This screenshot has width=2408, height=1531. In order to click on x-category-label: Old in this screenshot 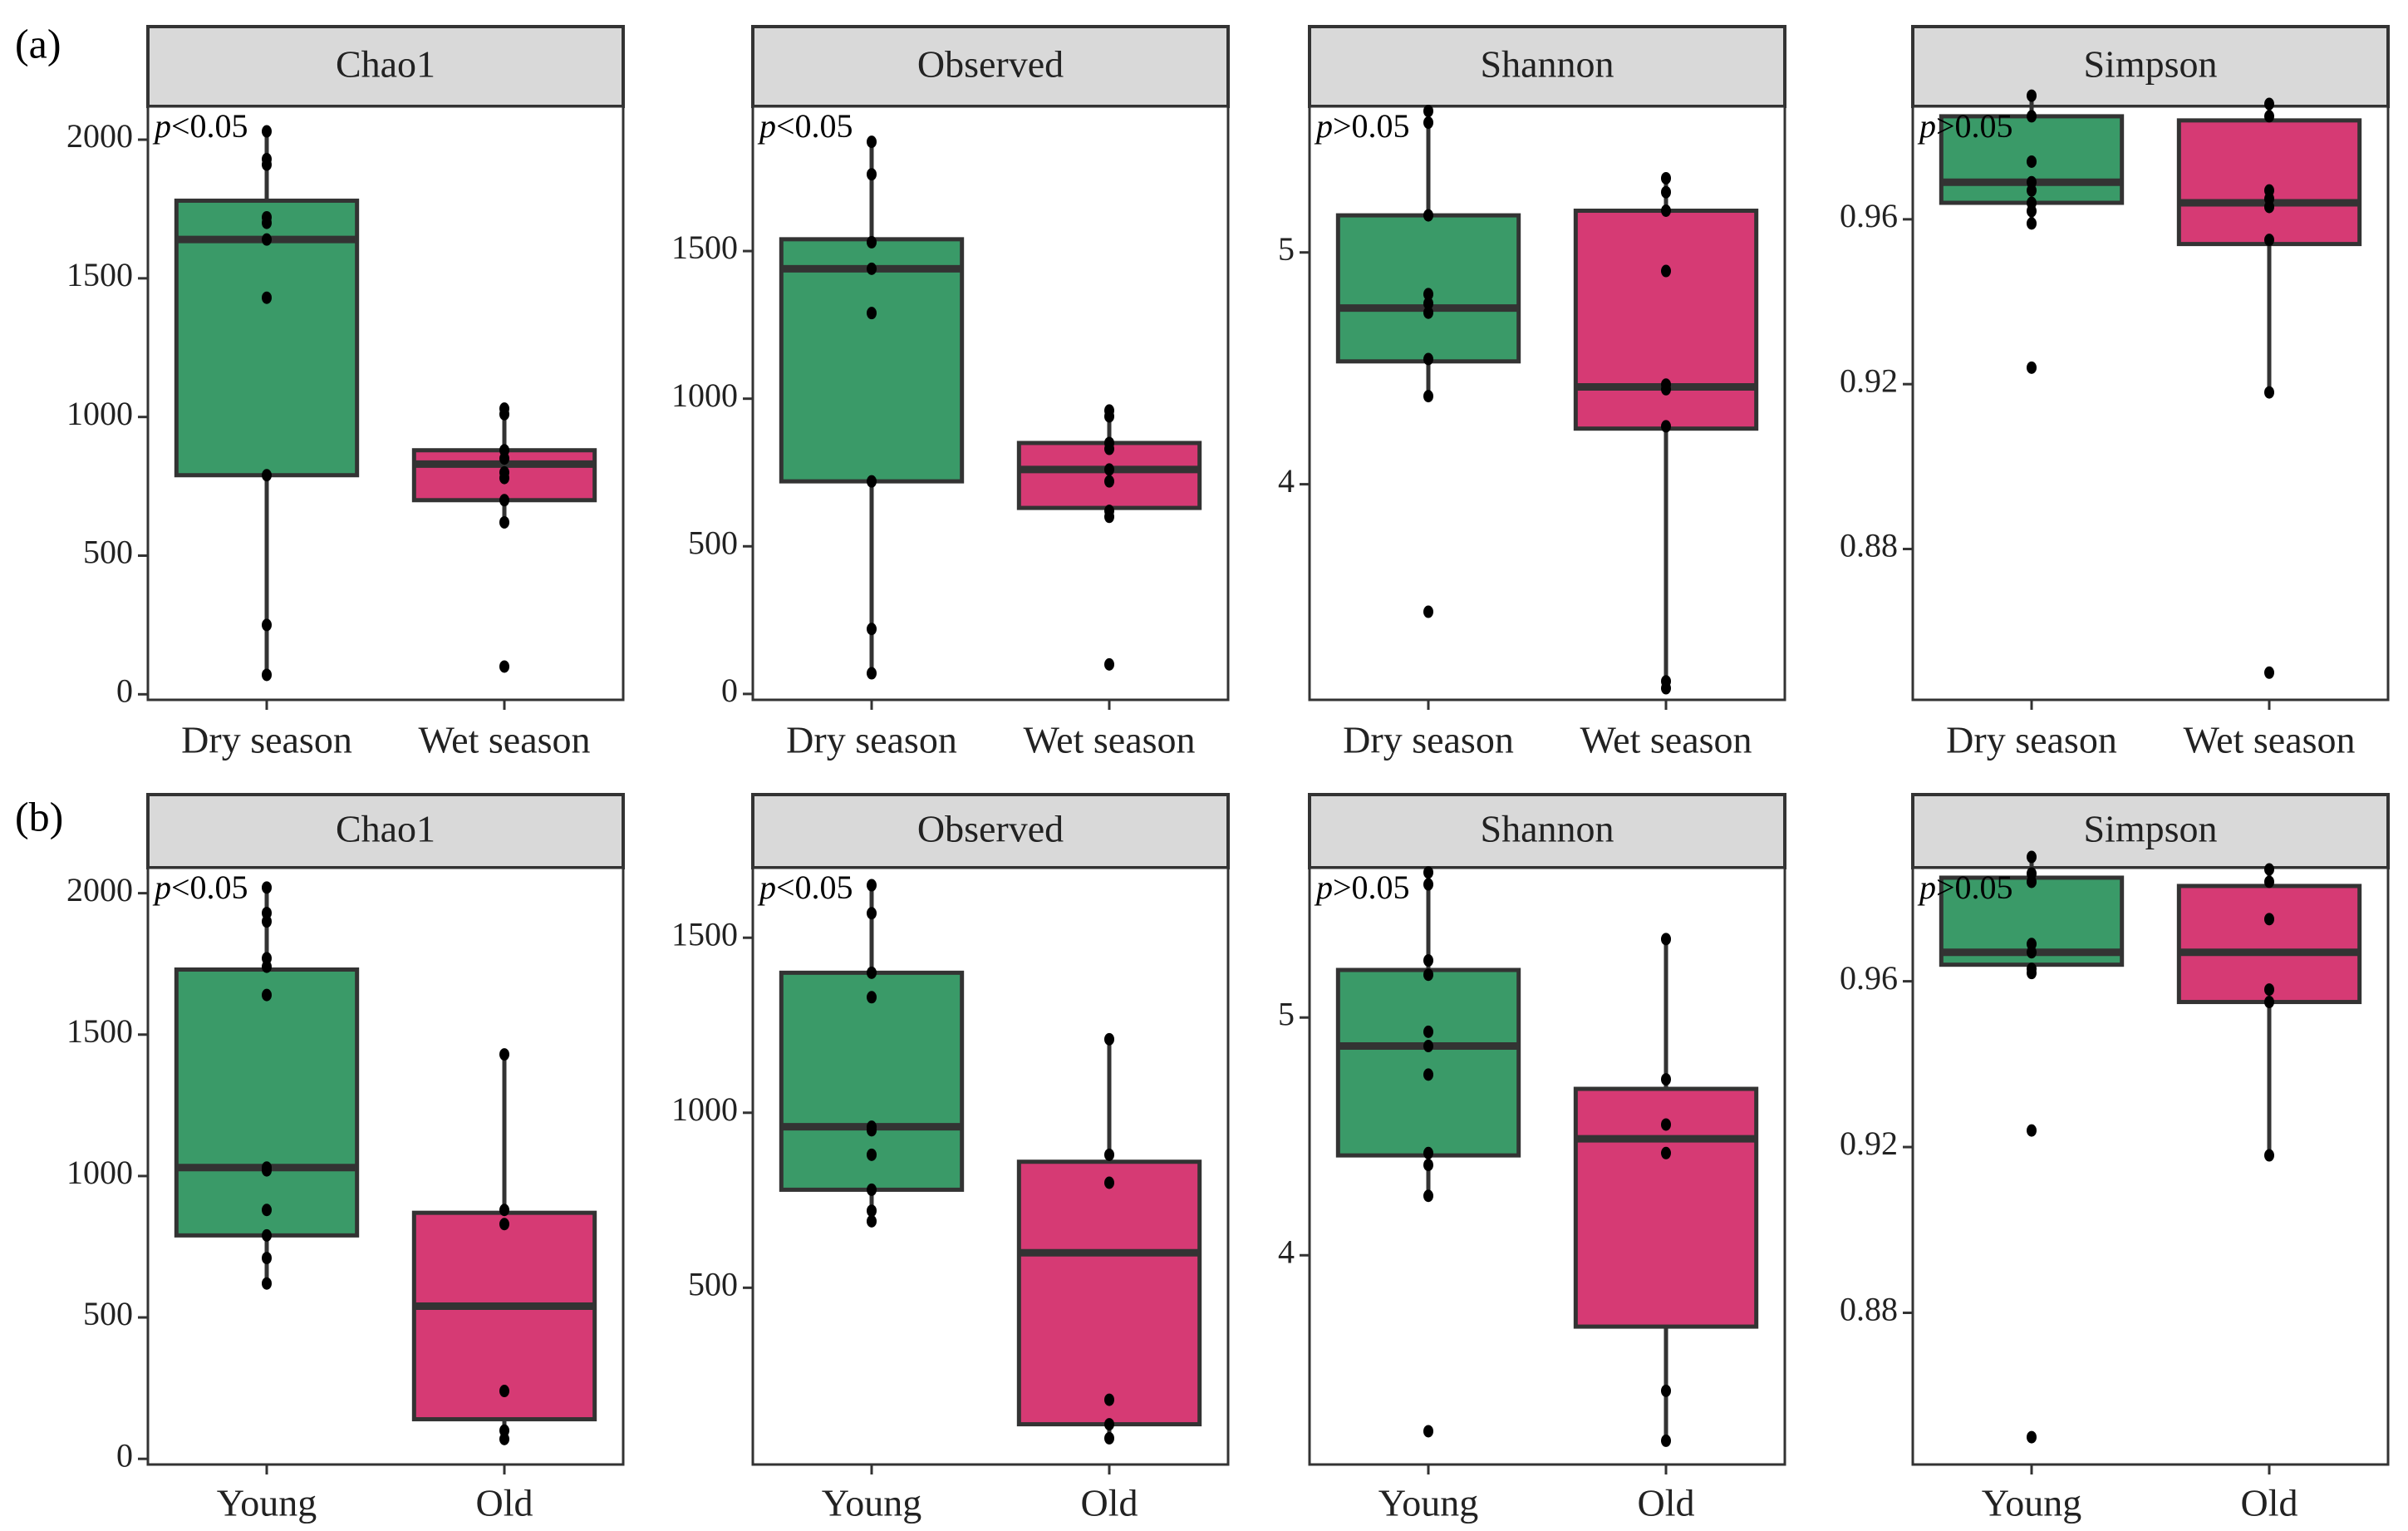, I will do `click(1109, 1503)`.